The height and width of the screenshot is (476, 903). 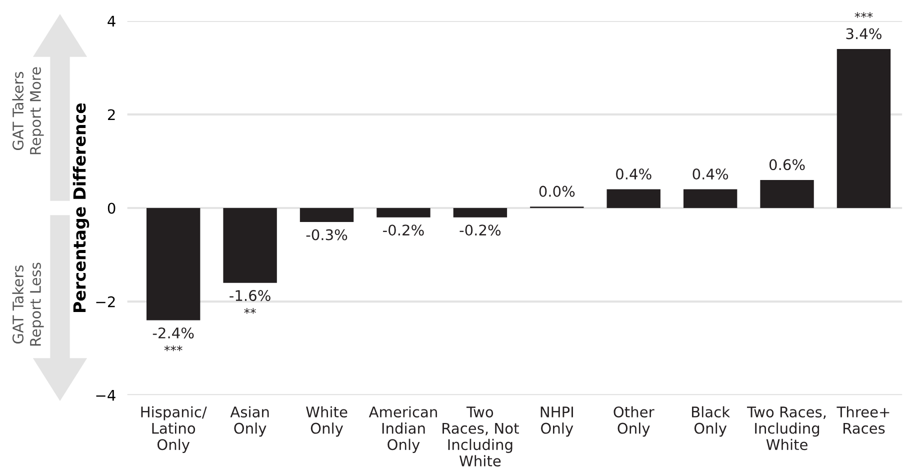 What do you see at coordinates (250, 311) in the screenshot?
I see `annotation: **` at bounding box center [250, 311].